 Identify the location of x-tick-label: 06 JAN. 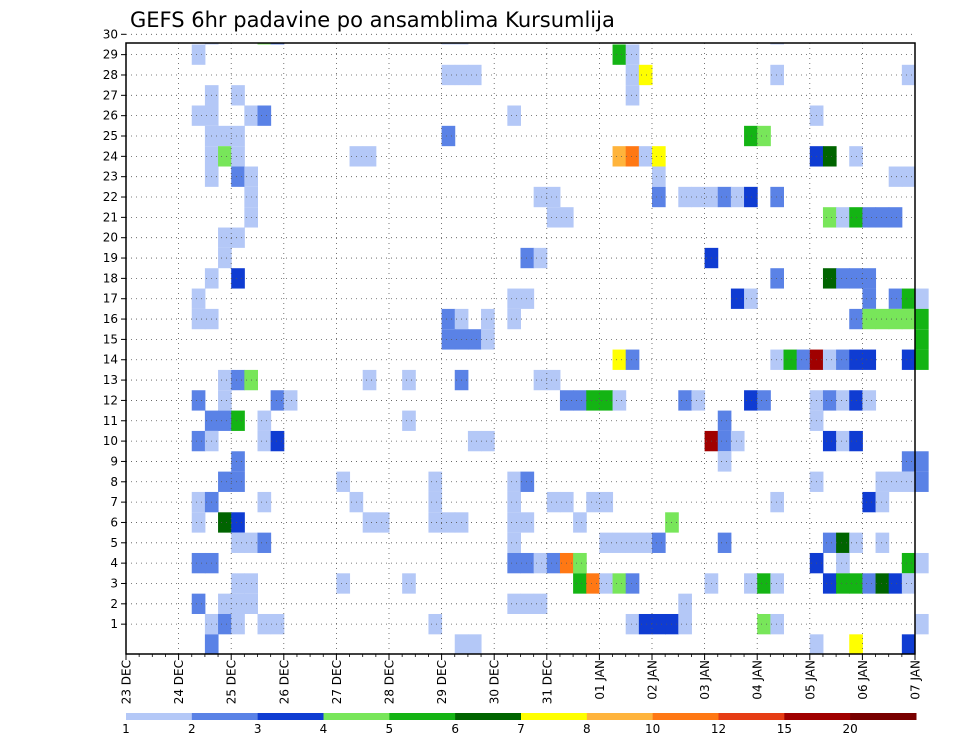
(863, 680).